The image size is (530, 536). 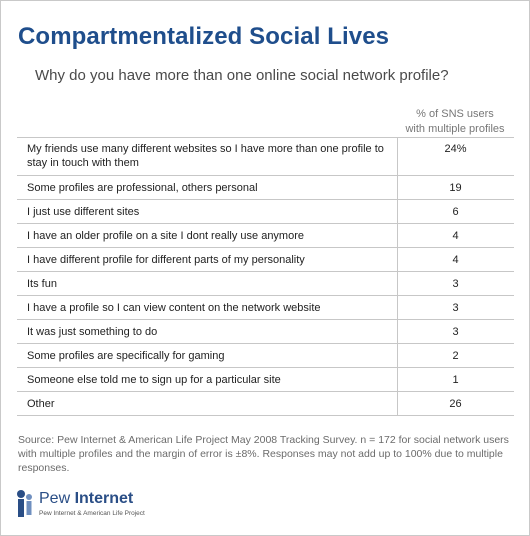 What do you see at coordinates (42, 284) in the screenshot?
I see `row-label: Its fun` at bounding box center [42, 284].